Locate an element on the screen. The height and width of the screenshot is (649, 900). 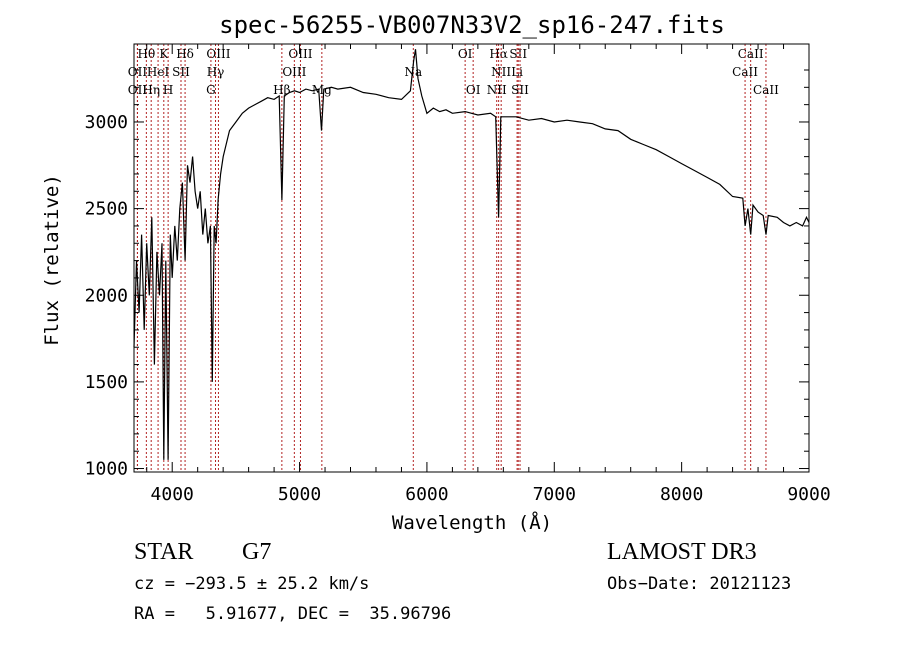
coordinates-readout: RA = 5.91677, DEC = 35.96796 is located at coordinates (293, 614).